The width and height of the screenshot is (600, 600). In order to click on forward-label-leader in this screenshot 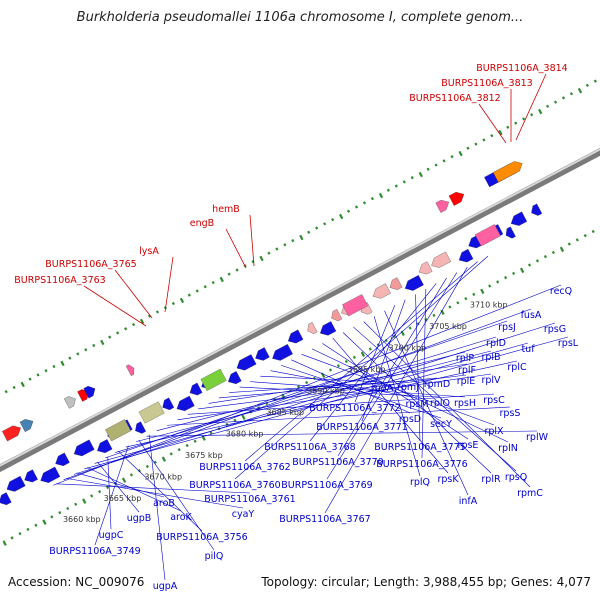, I will do `click(236, 248)`.